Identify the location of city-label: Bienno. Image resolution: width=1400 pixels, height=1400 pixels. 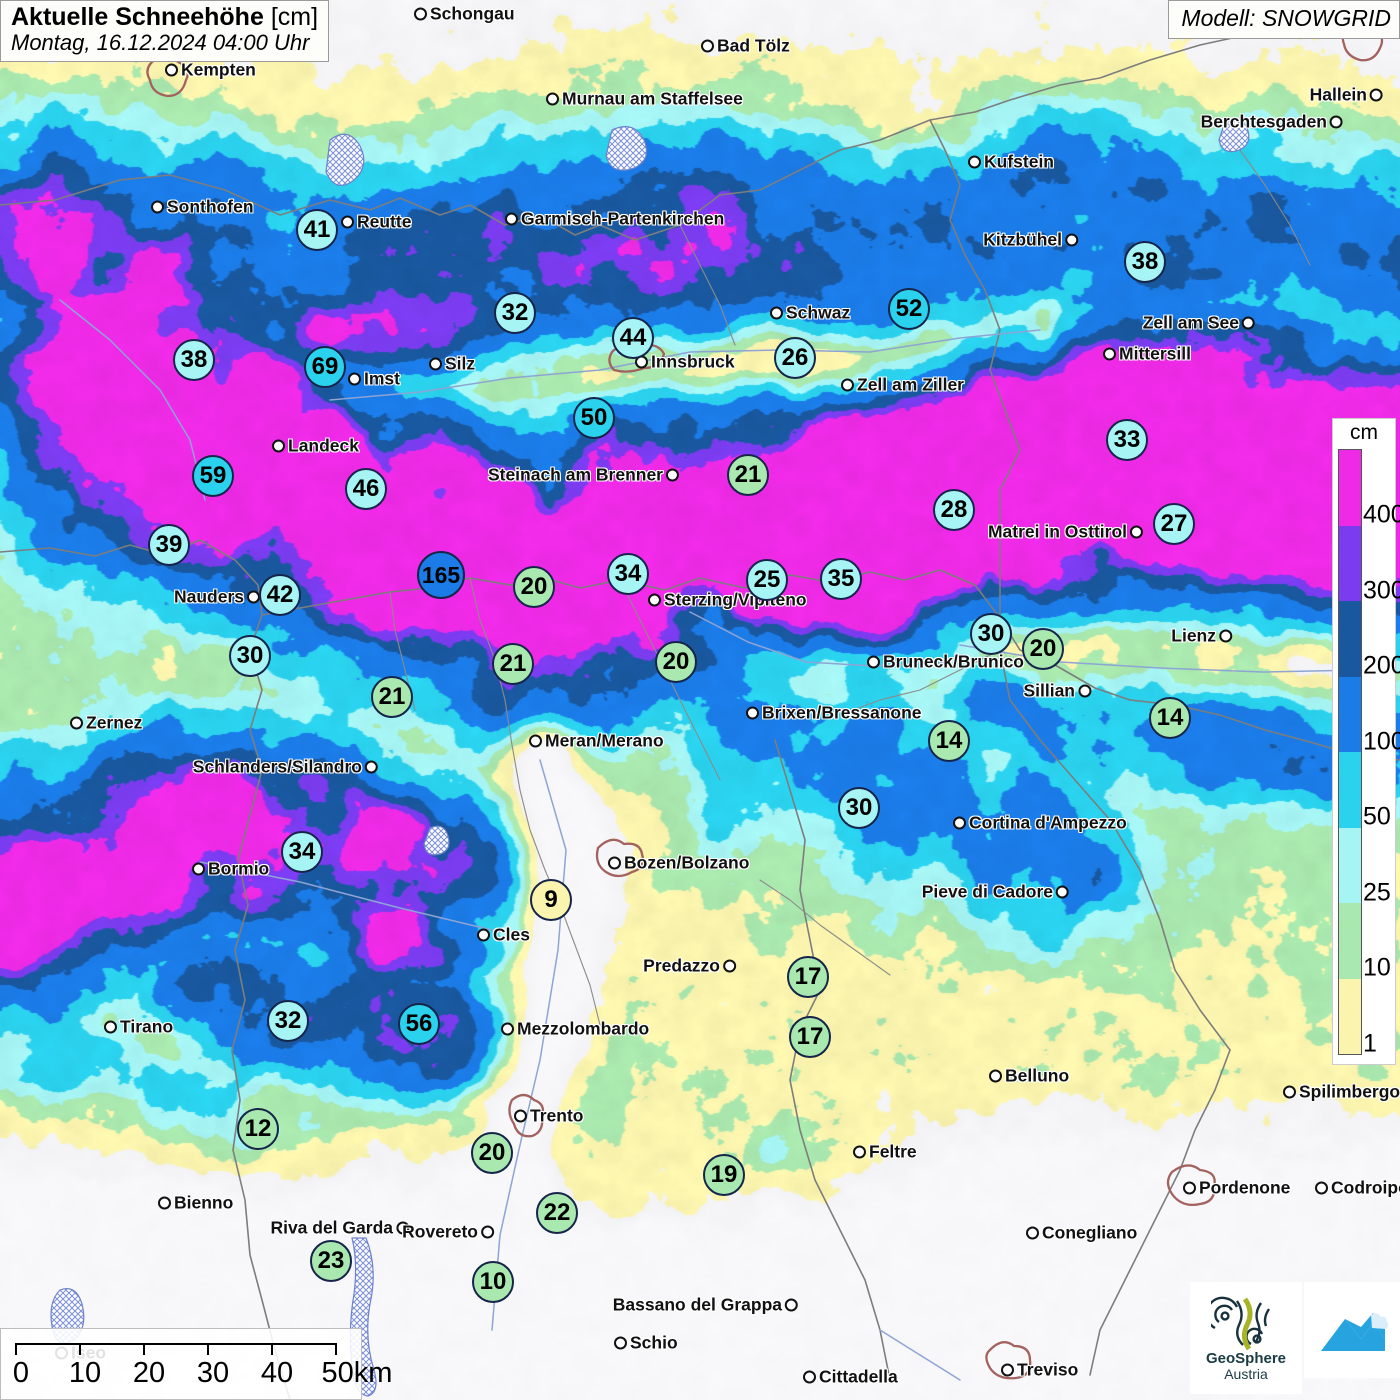
(204, 1202).